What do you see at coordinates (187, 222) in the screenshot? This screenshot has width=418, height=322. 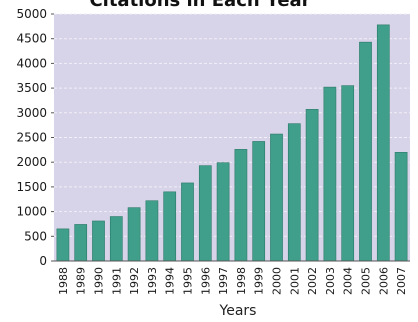 I see `bar-1995` at bounding box center [187, 222].